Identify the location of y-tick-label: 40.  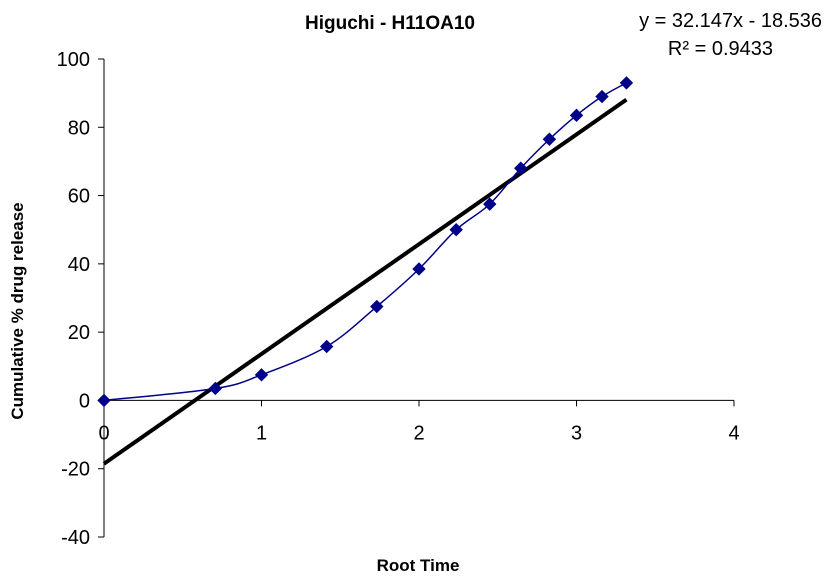
(79, 265).